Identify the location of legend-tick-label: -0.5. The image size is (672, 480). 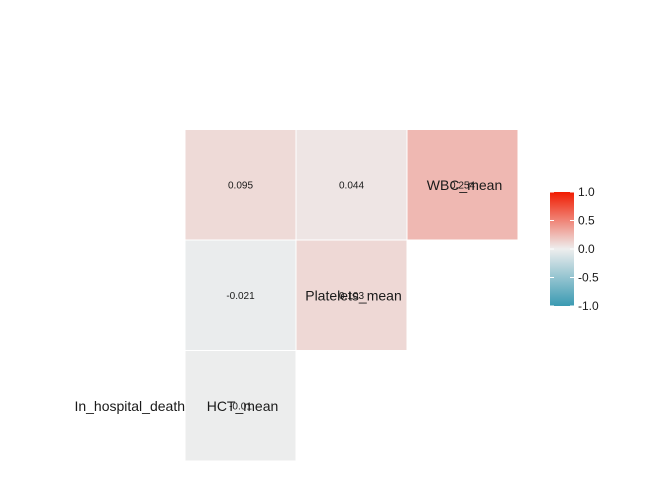
(588, 278).